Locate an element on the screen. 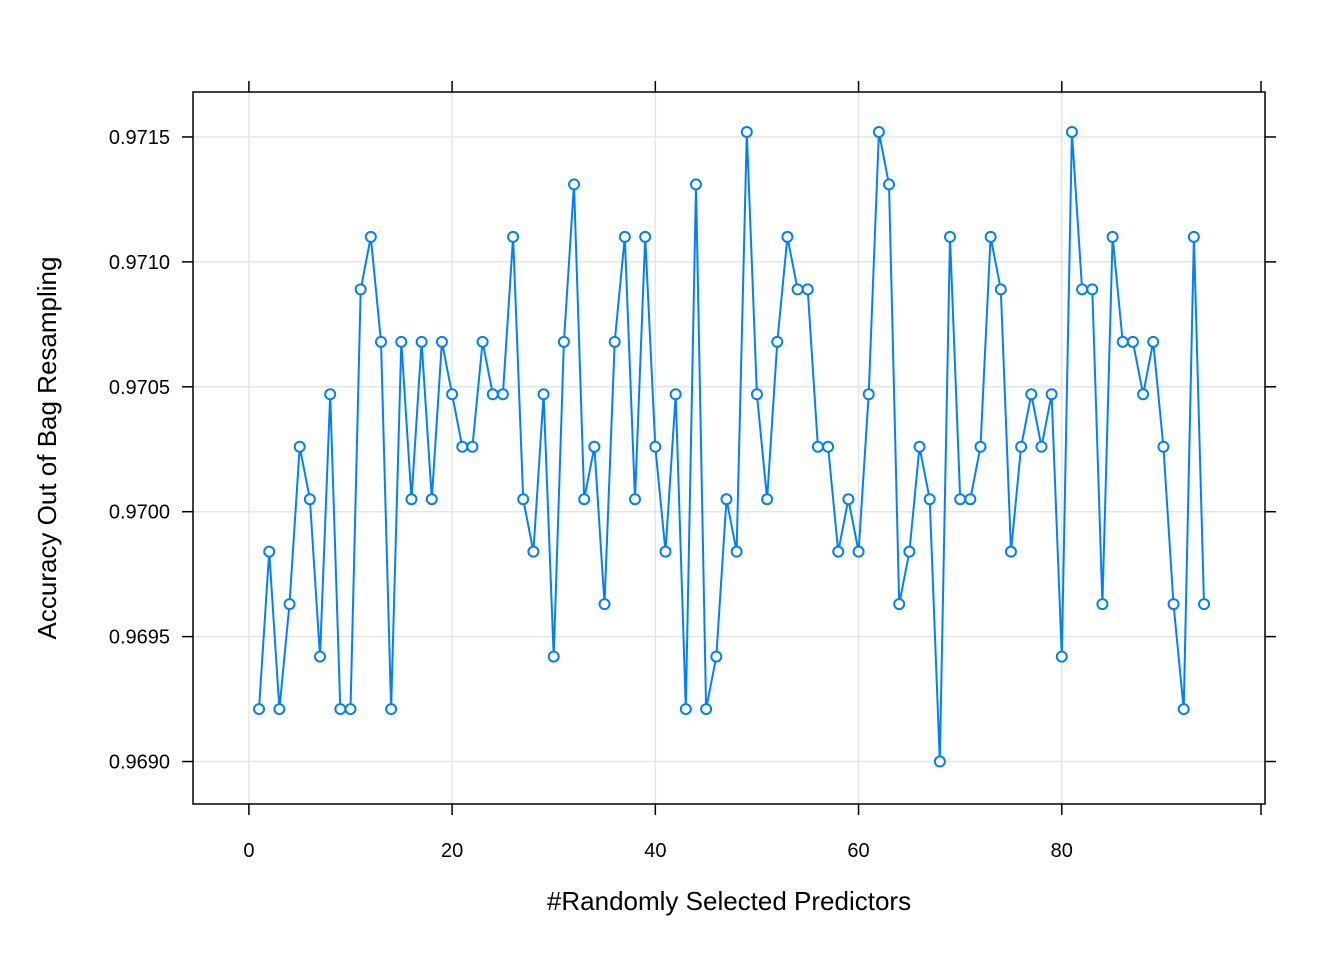 This screenshot has height=960, width=1344. x-tick-label: 40 is located at coordinates (655, 851).